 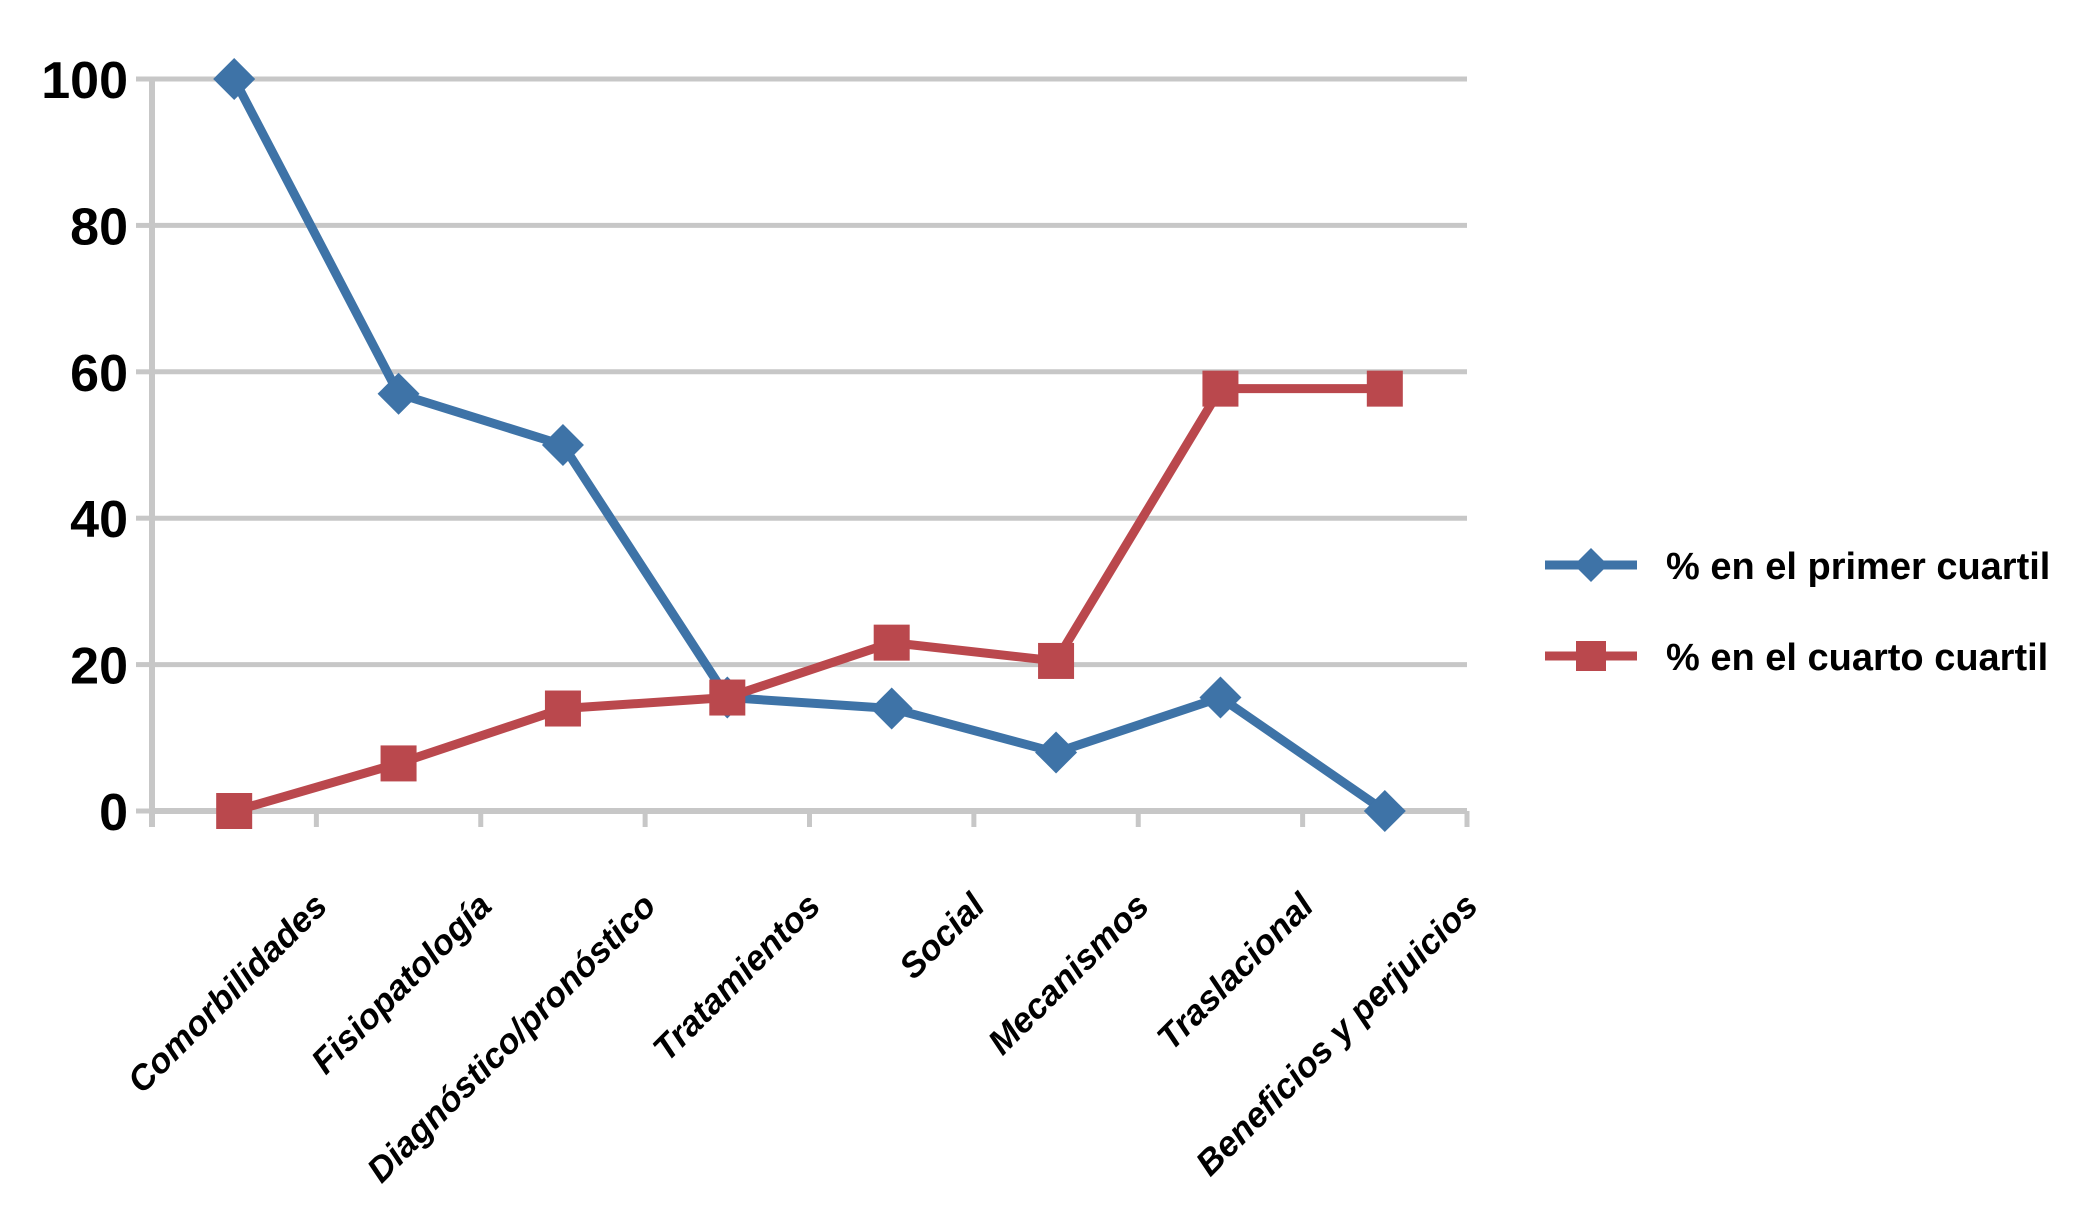 I want to click on legend-square-icon, so click(x=1591, y=656).